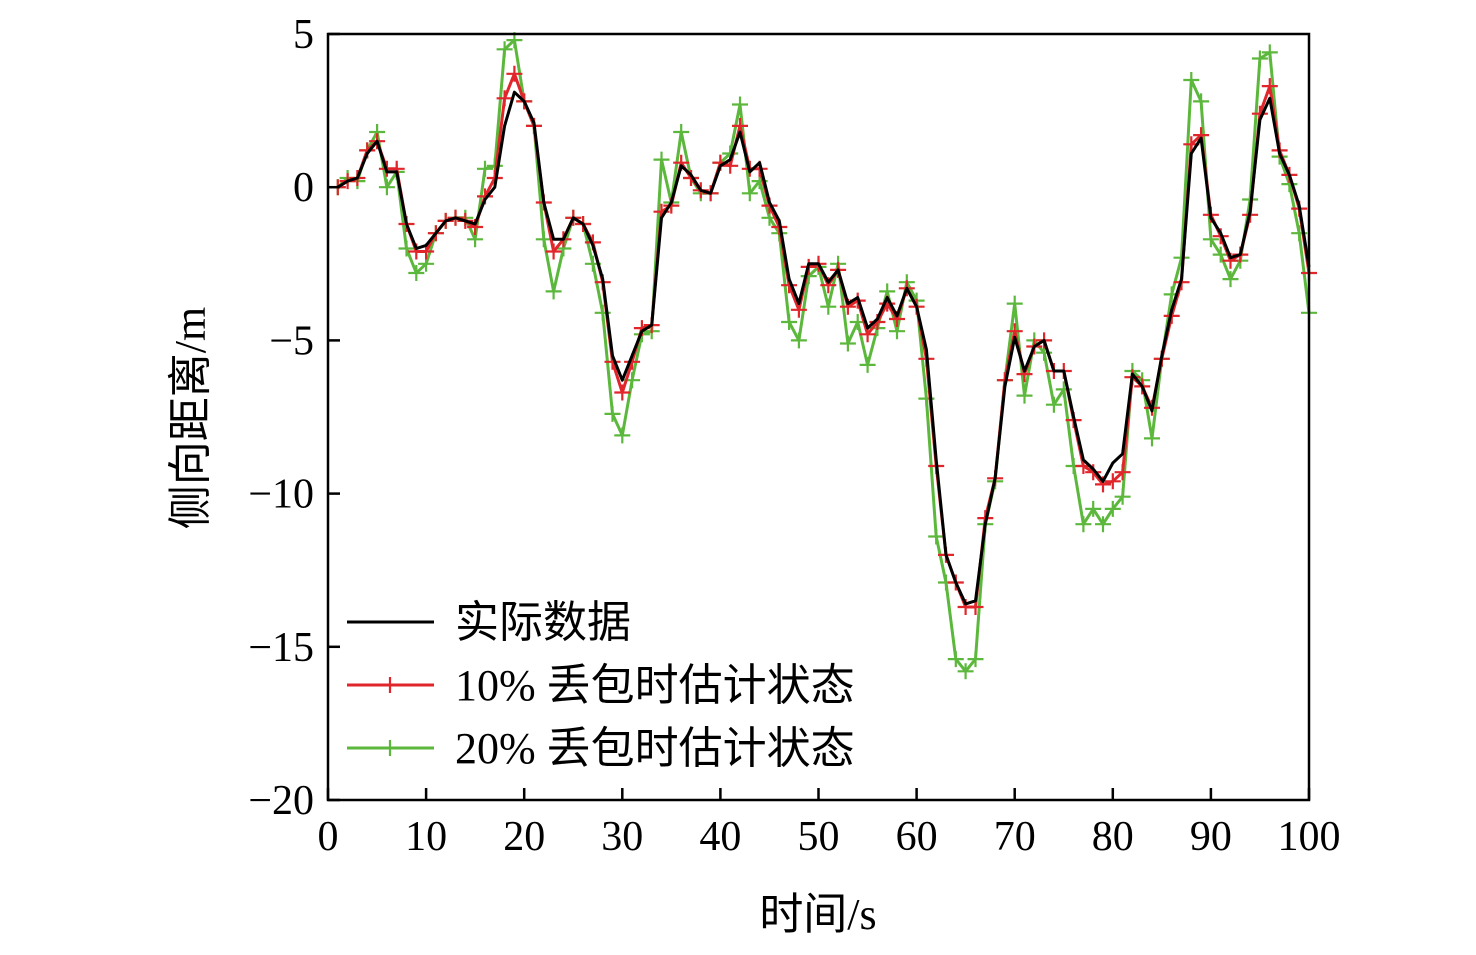 The width and height of the screenshot is (1476, 955). Describe the element at coordinates (524, 837) in the screenshot. I see `x-tick-label: 20` at that location.